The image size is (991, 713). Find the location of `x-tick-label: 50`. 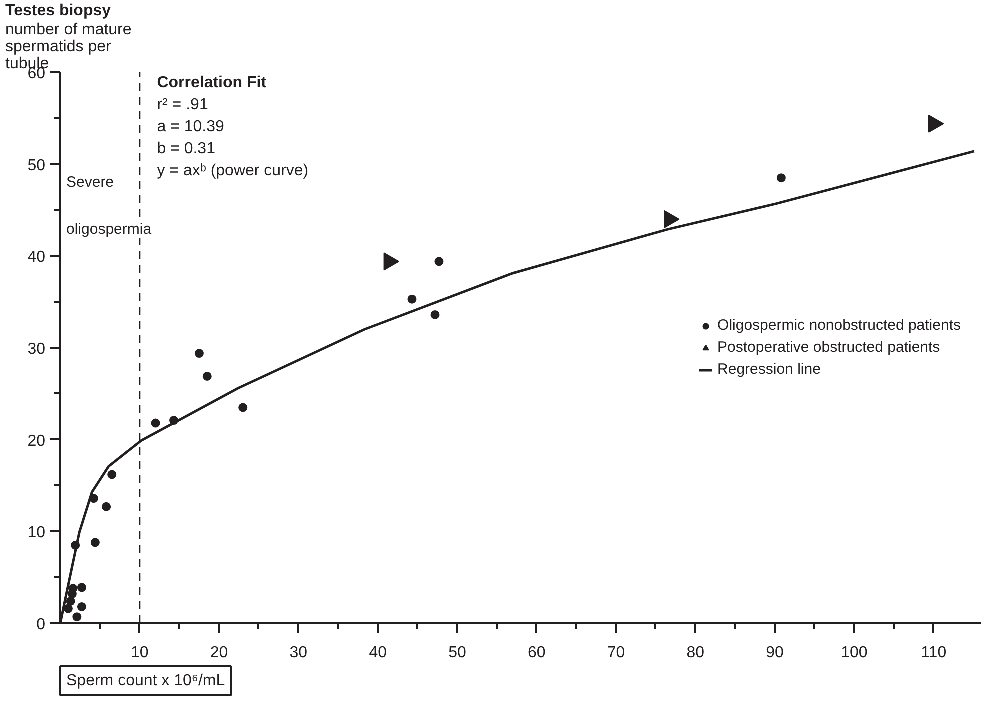

x-tick-label: 50 is located at coordinates (457, 653).